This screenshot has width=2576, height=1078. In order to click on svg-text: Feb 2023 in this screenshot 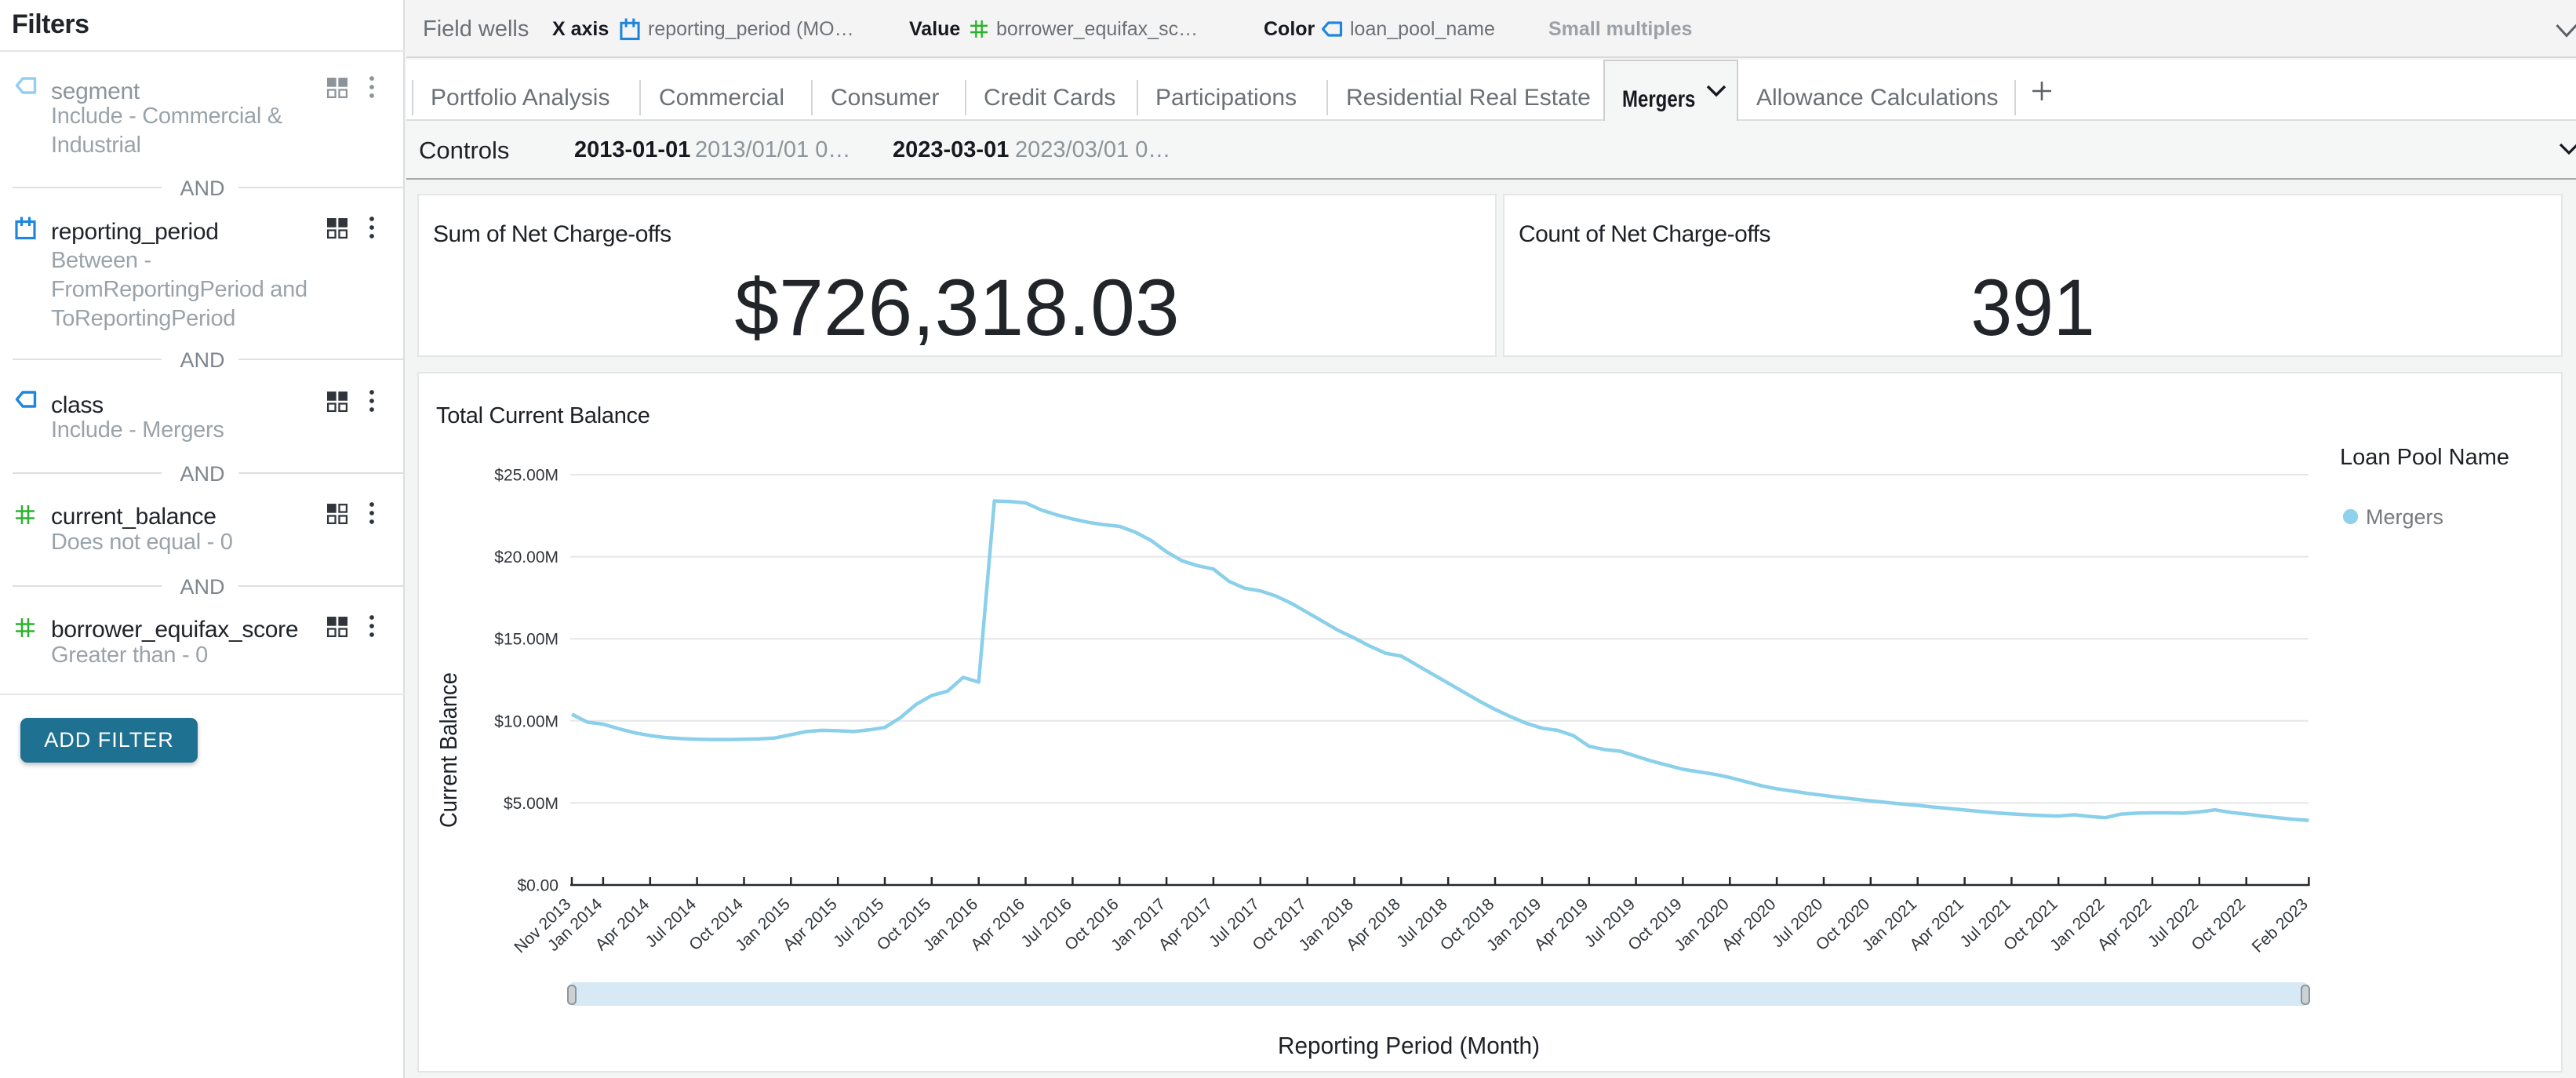, I will do `click(2280, 925)`.